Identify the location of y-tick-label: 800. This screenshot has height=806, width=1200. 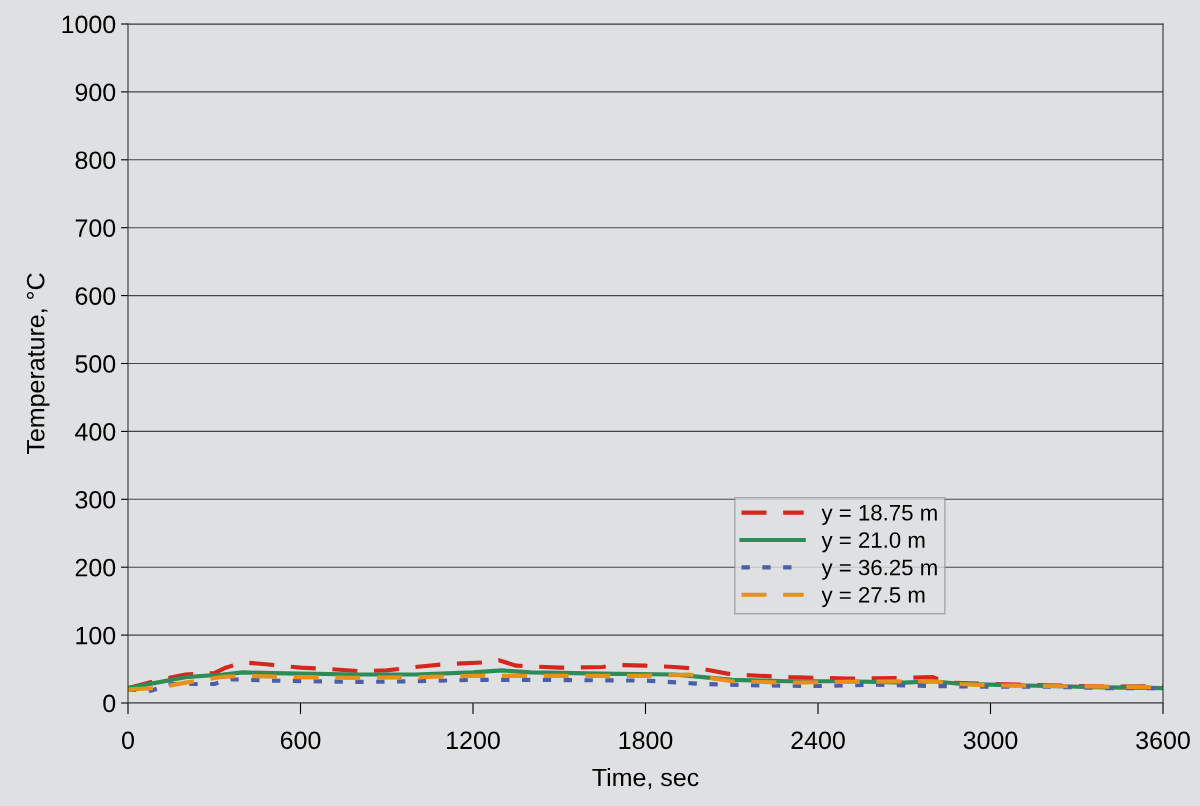
(95, 160).